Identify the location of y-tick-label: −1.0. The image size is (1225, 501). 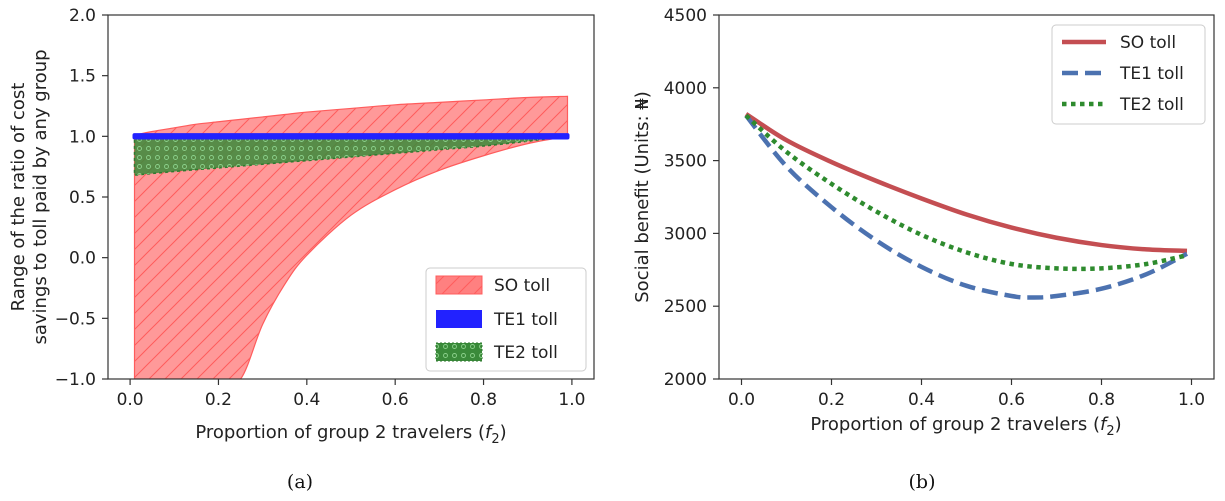
(75, 380).